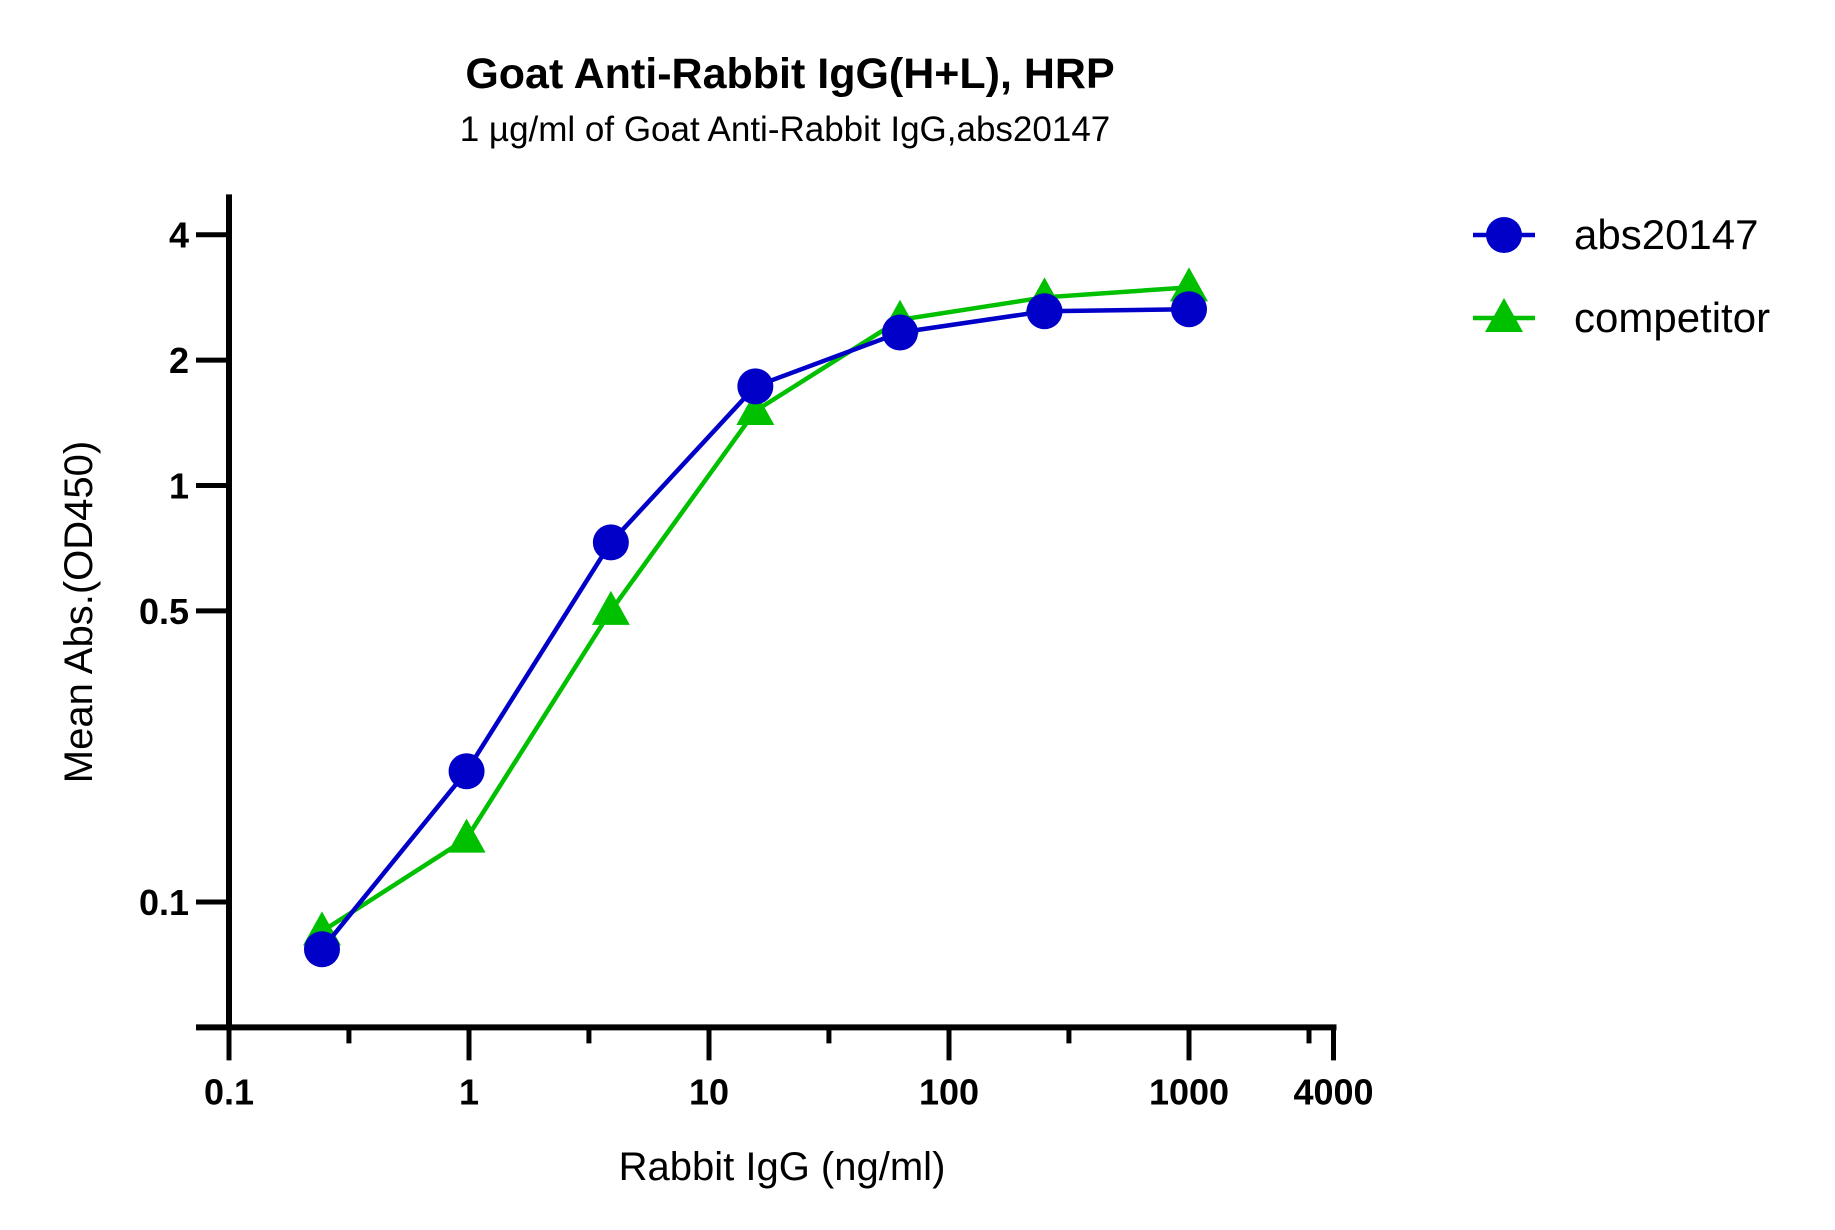 This screenshot has height=1230, width=1835. What do you see at coordinates (164, 611) in the screenshot?
I see `y-tick-label: 0.5` at bounding box center [164, 611].